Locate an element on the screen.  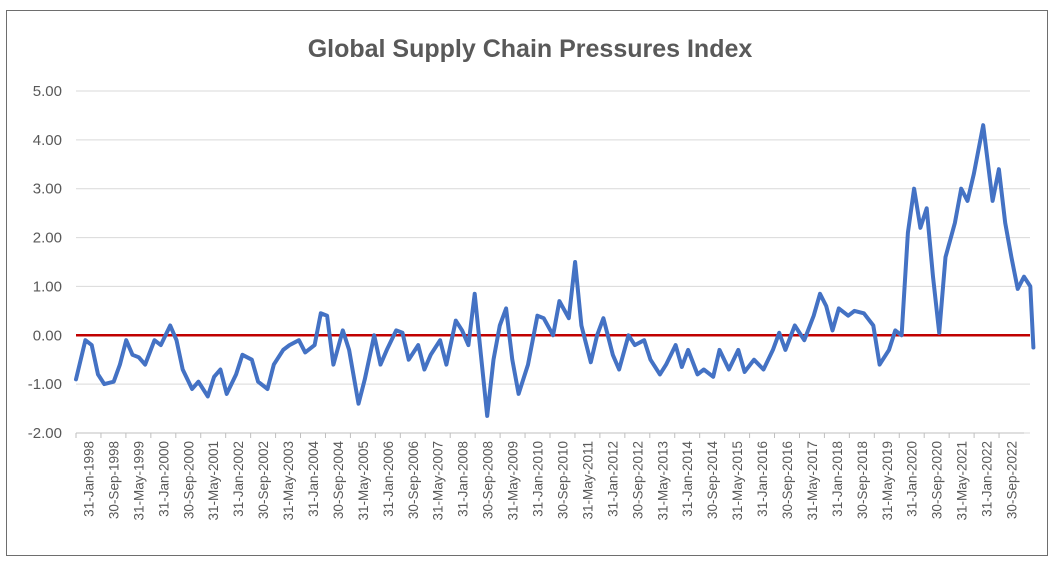
x-tick-label: 31-Jan-2018 is located at coordinates (837, 479).